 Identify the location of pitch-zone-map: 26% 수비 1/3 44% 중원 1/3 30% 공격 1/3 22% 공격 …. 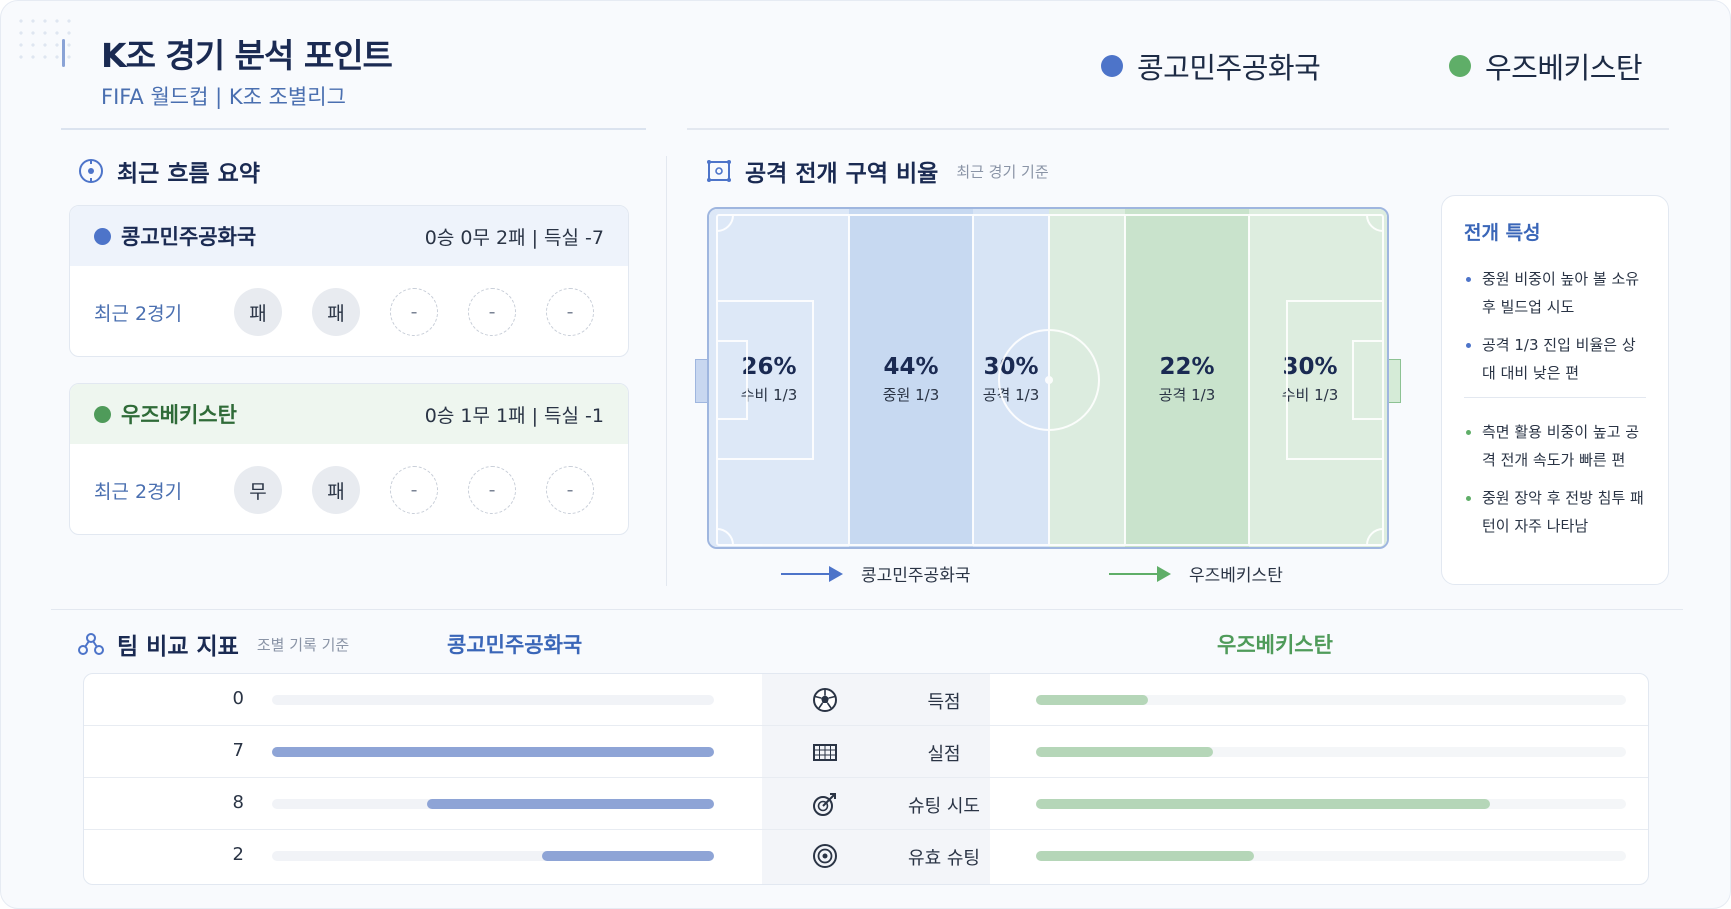
(1048, 378).